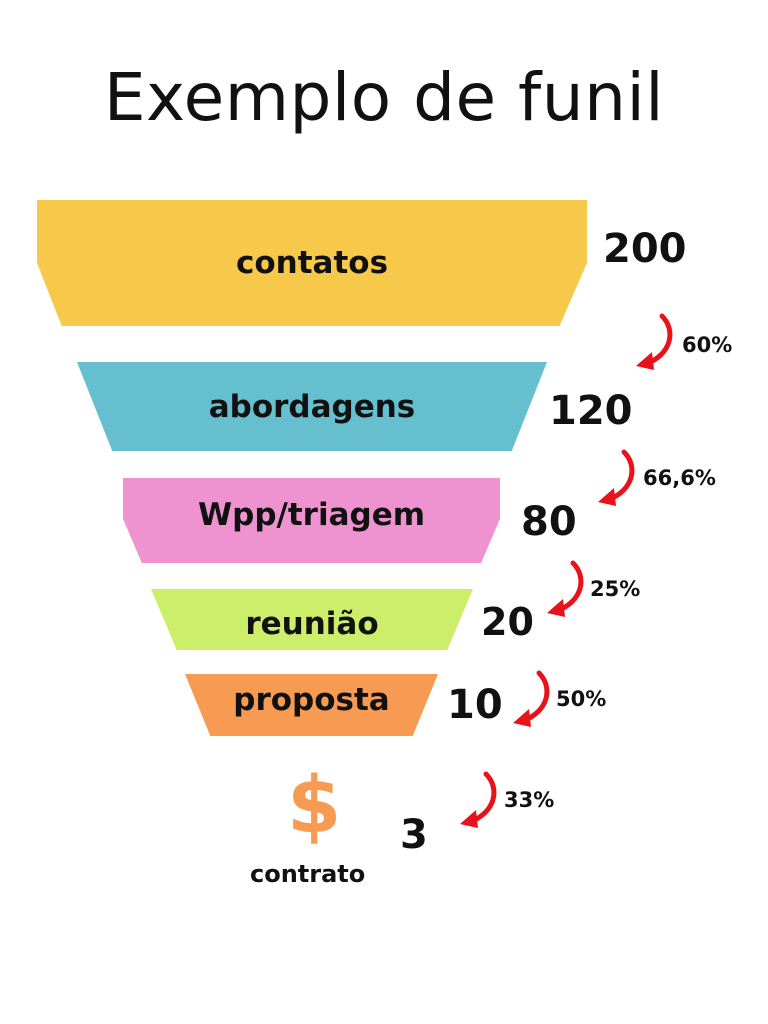 This screenshot has width=768, height=1024. What do you see at coordinates (581, 699) in the screenshot?
I see `conversion-rate: 50%` at bounding box center [581, 699].